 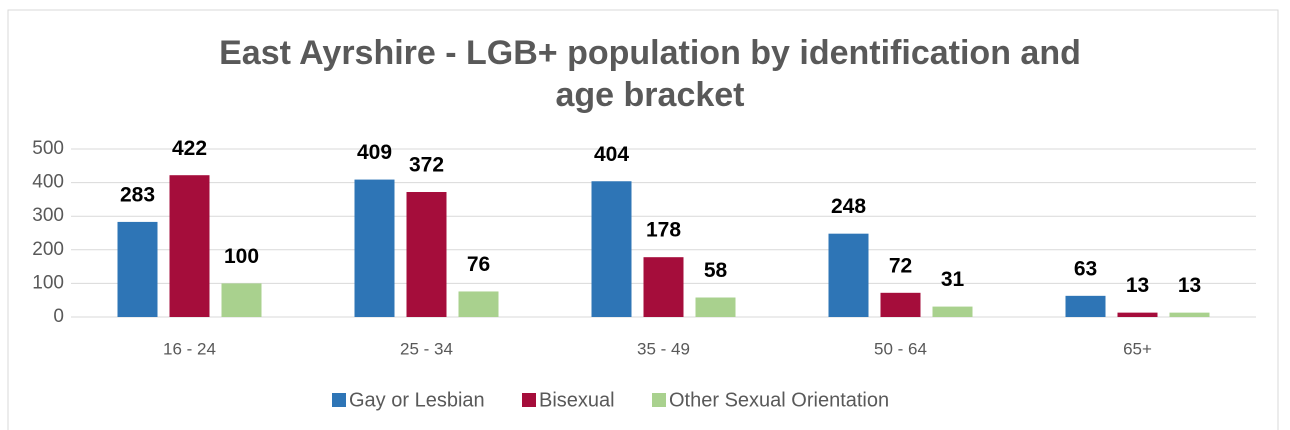 I want to click on chart-title: age bracket, so click(x=650, y=95).